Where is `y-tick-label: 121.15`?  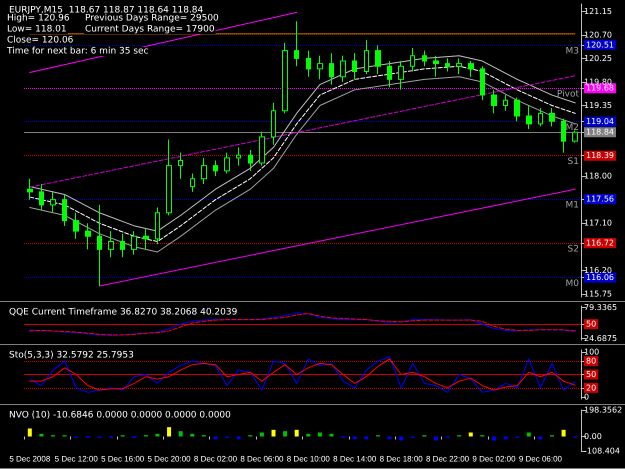
y-tick-label: 121.15 is located at coordinates (598, 11).